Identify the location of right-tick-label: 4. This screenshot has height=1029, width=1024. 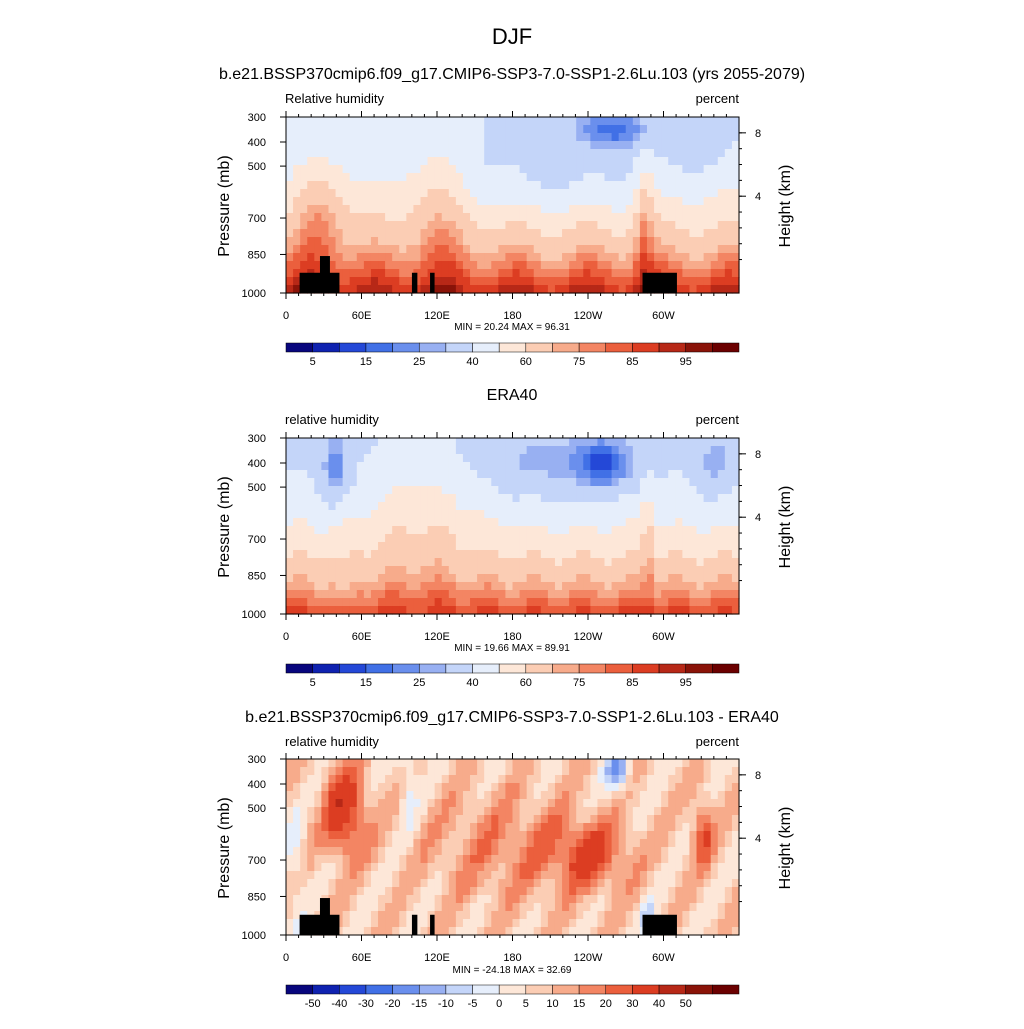
(758, 197).